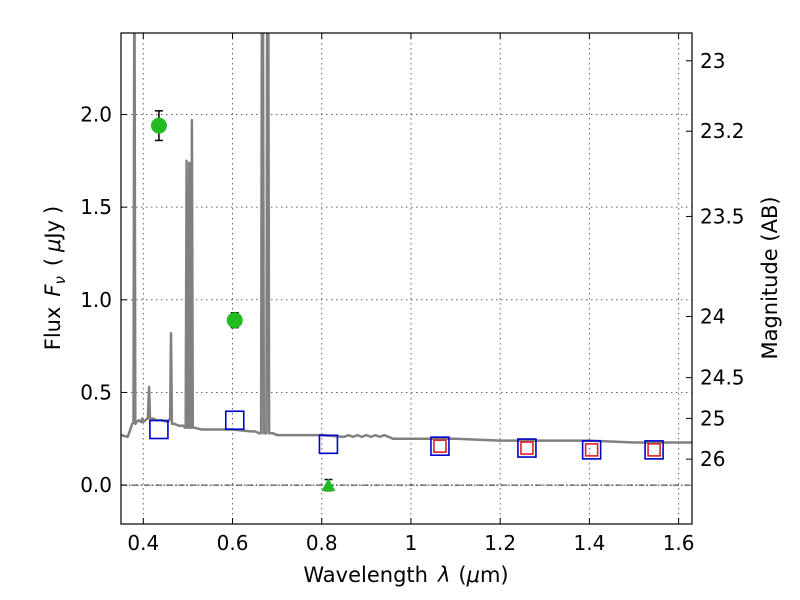 The image size is (800, 600). I want to click on y-tick-label: 2.0, so click(96, 115).